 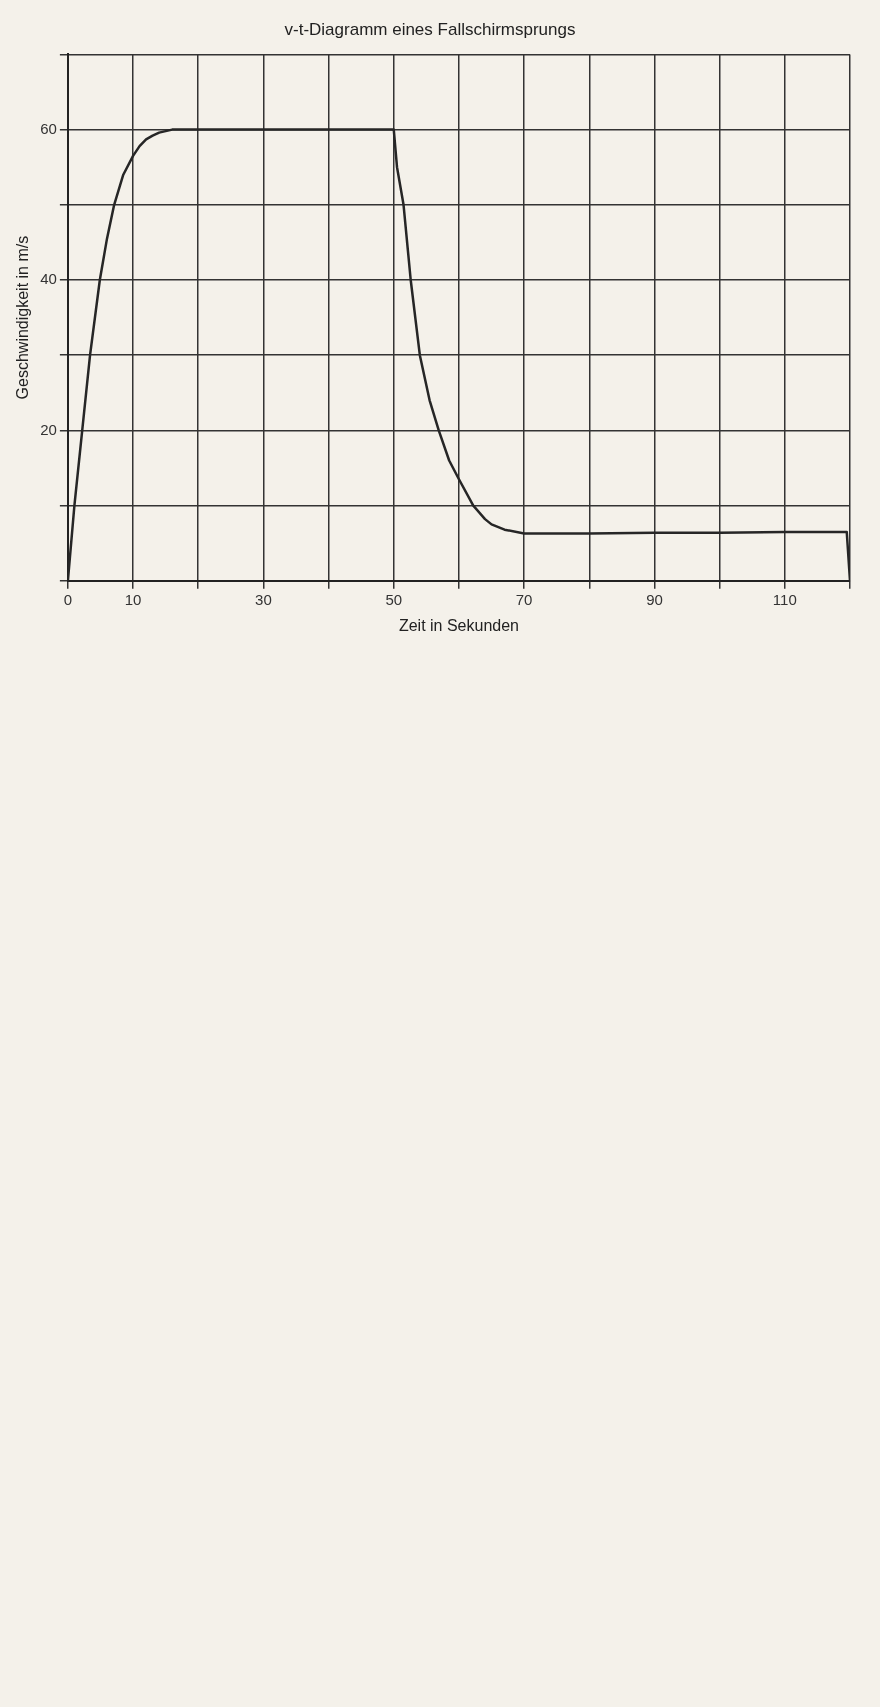 I want to click on y-tick-label: 60, so click(x=48, y=128).